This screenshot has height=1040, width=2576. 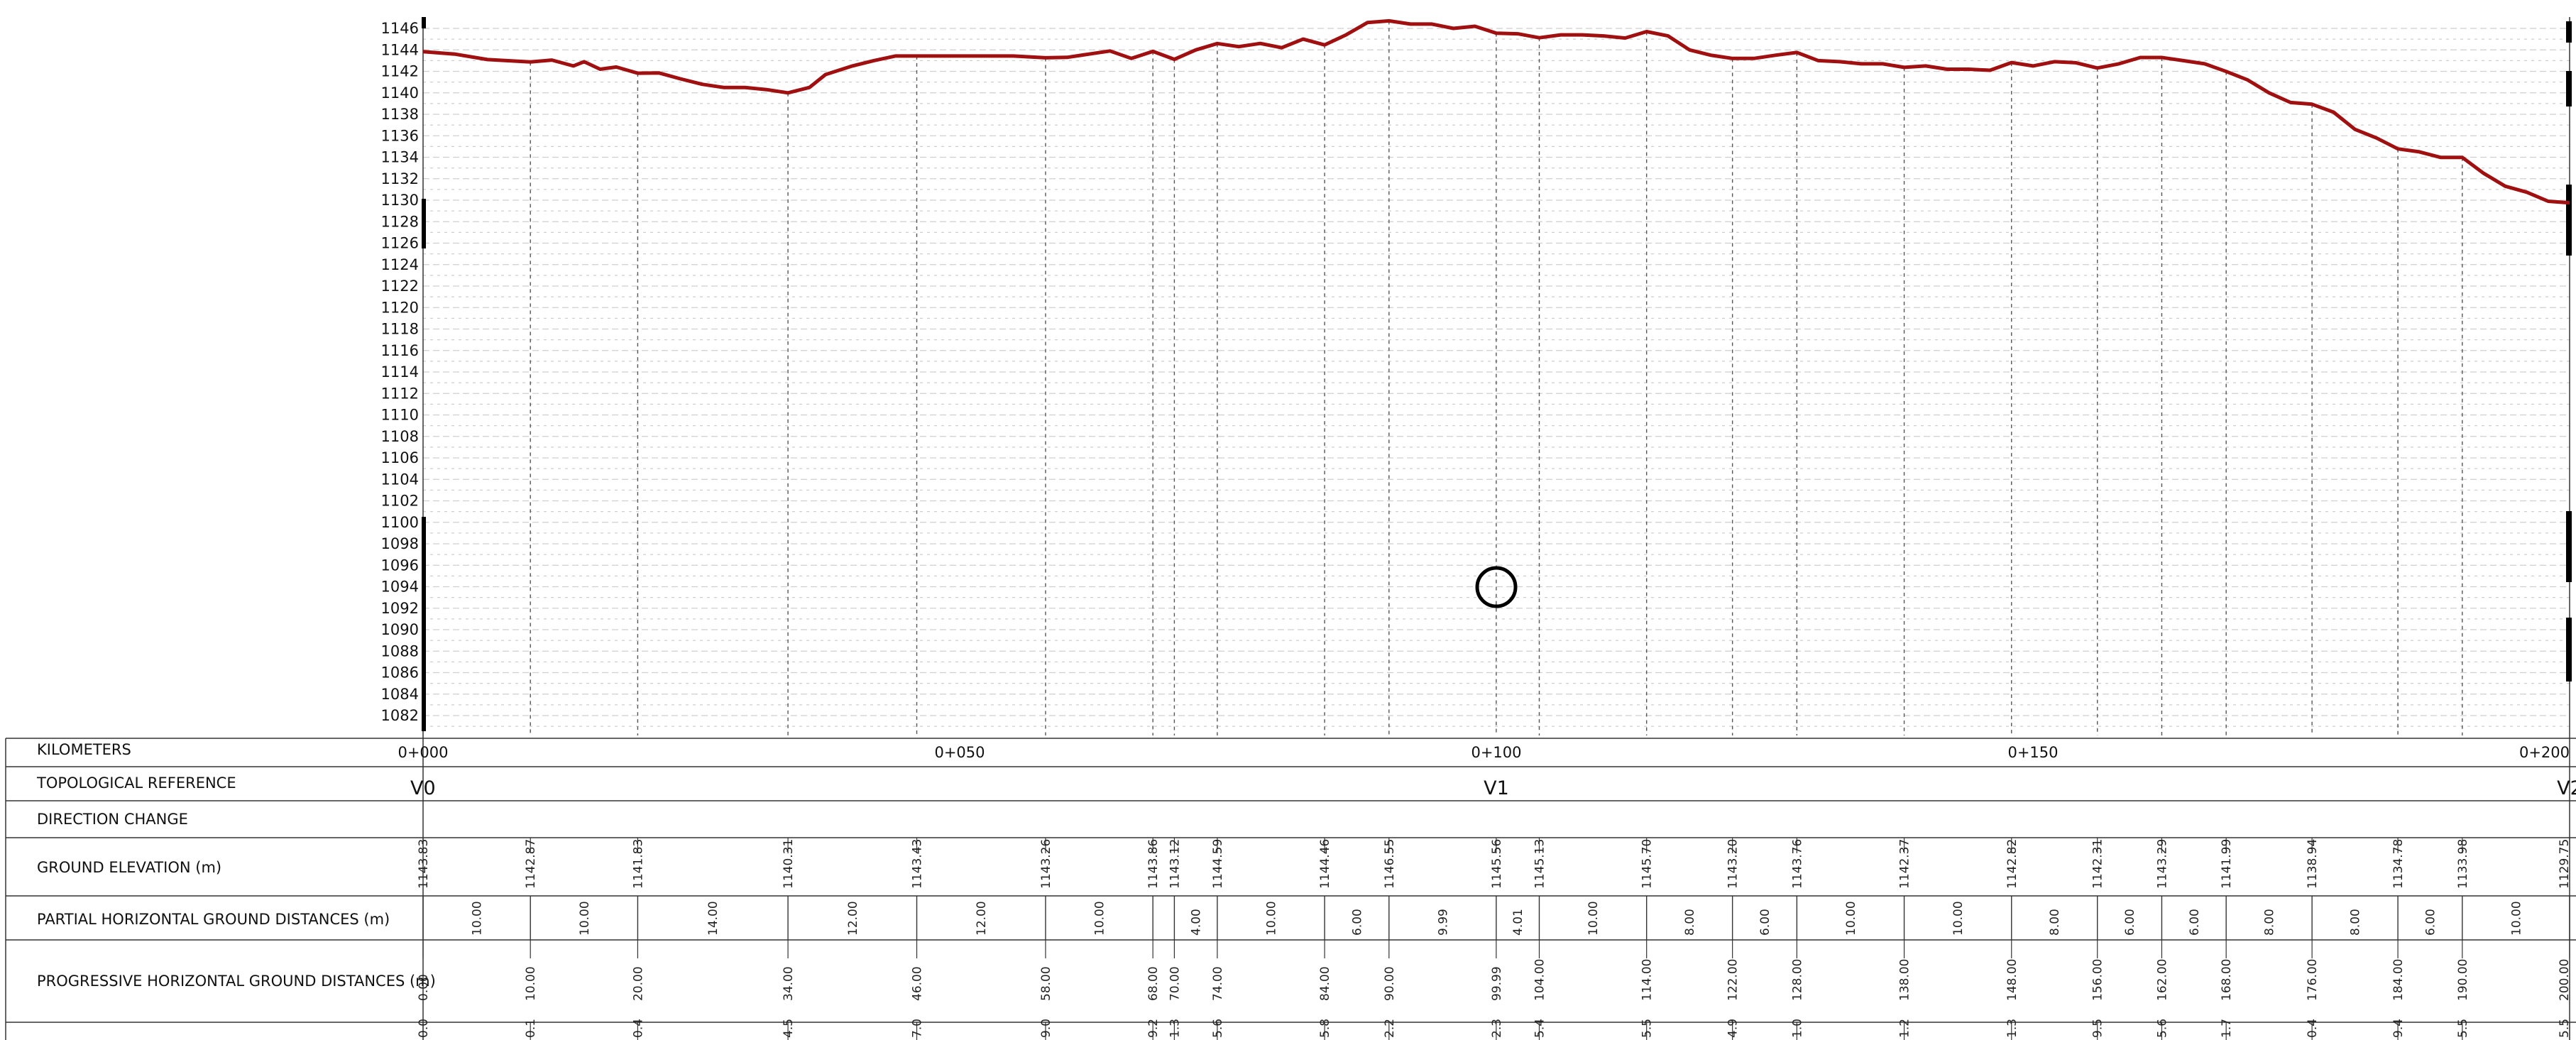 I want to click on partial-value: 4.00, so click(x=1197, y=922).